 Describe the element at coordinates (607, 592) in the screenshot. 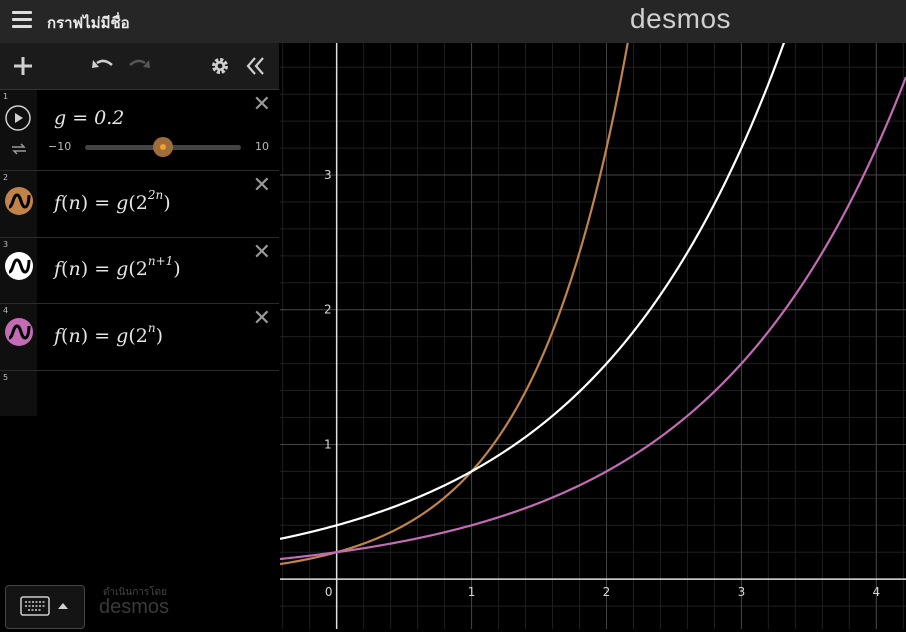

I see `x-tick-label: 2` at that location.